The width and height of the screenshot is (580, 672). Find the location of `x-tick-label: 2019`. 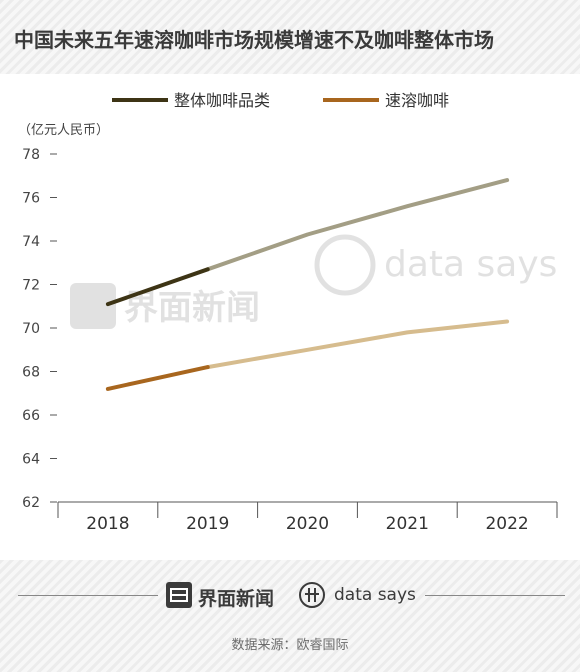

x-tick-label: 2019 is located at coordinates (207, 524).